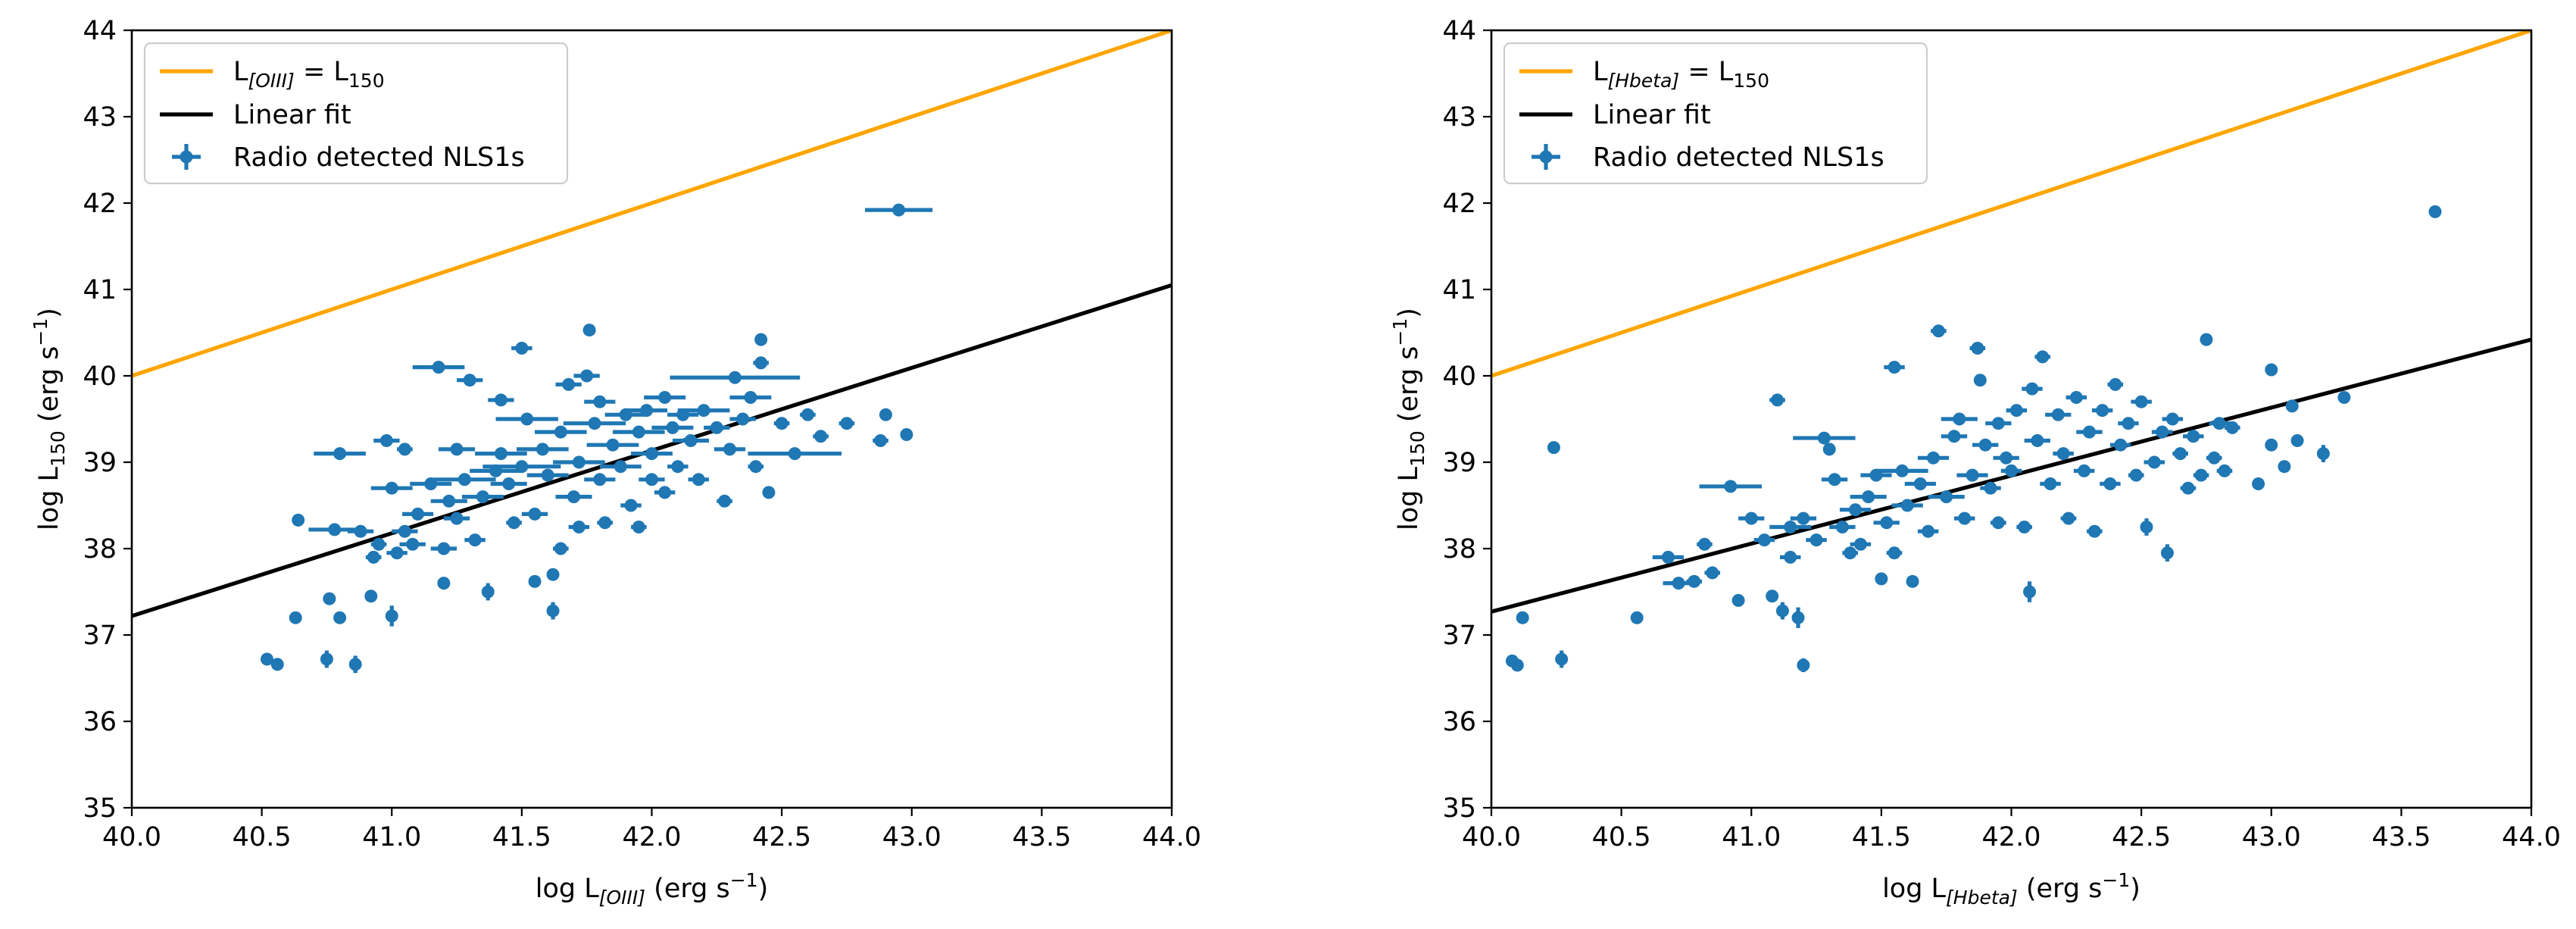 This screenshot has width=2576, height=929. Describe the element at coordinates (2142, 837) in the screenshot. I see `x-tick-label: 42.5` at that location.